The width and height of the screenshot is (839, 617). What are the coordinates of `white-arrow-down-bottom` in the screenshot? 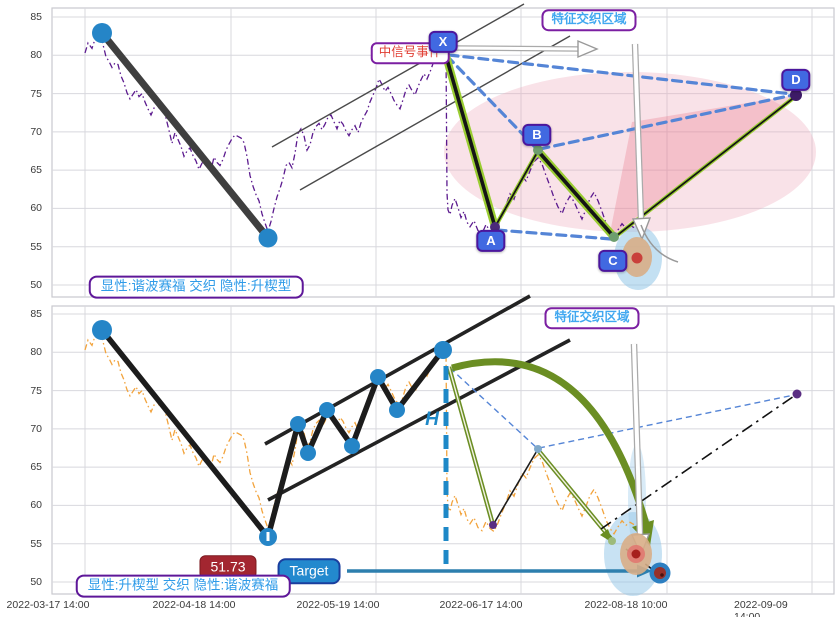 It's located at (637, 439).